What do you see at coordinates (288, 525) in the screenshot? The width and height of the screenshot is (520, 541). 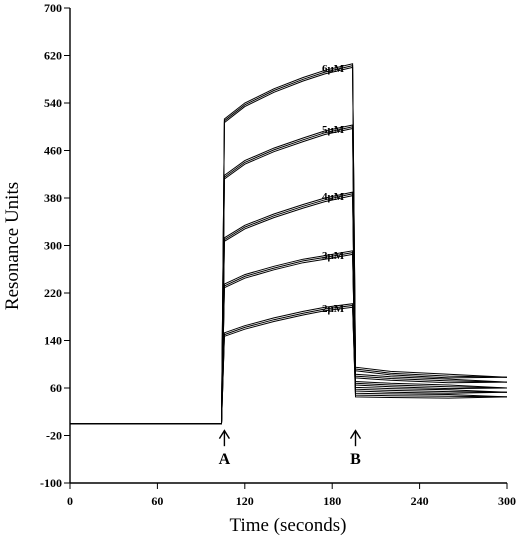 I see `x-axis-title: Time (seconds)` at bounding box center [288, 525].